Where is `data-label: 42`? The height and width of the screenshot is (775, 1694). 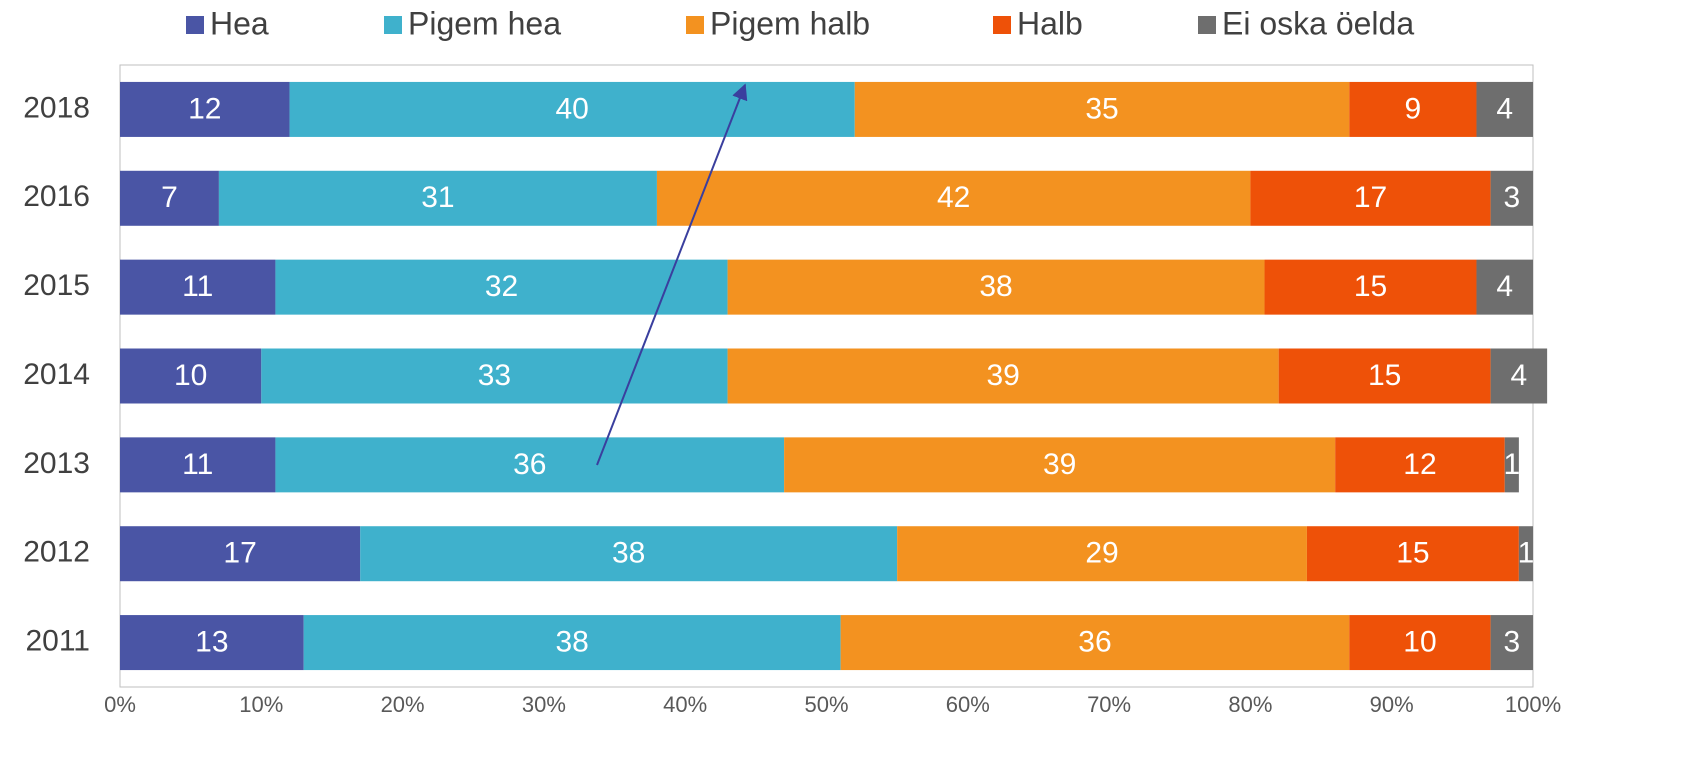 data-label: 42 is located at coordinates (953, 197).